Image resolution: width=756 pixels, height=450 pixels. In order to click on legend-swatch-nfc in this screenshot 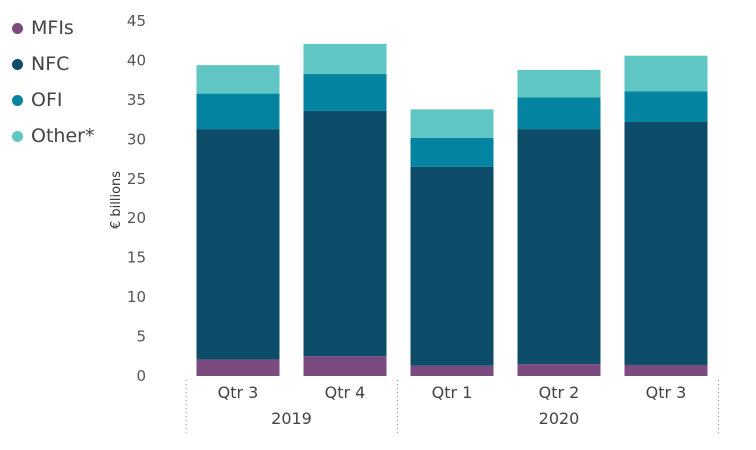, I will do `click(17, 64)`.